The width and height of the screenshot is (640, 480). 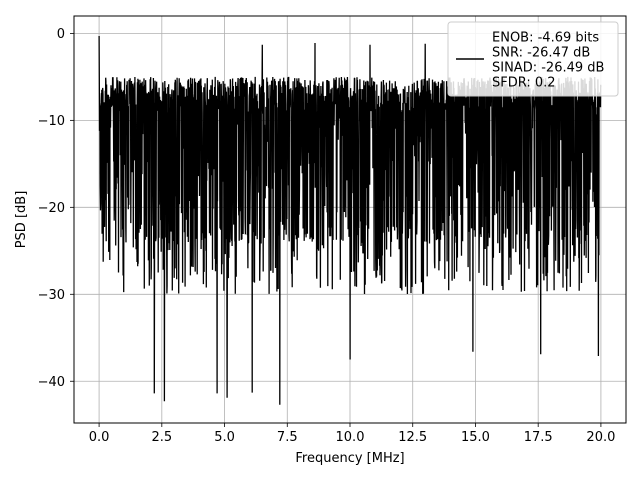 I want to click on legend-entry-1: SNR: -26.47 dB, so click(x=541, y=53).